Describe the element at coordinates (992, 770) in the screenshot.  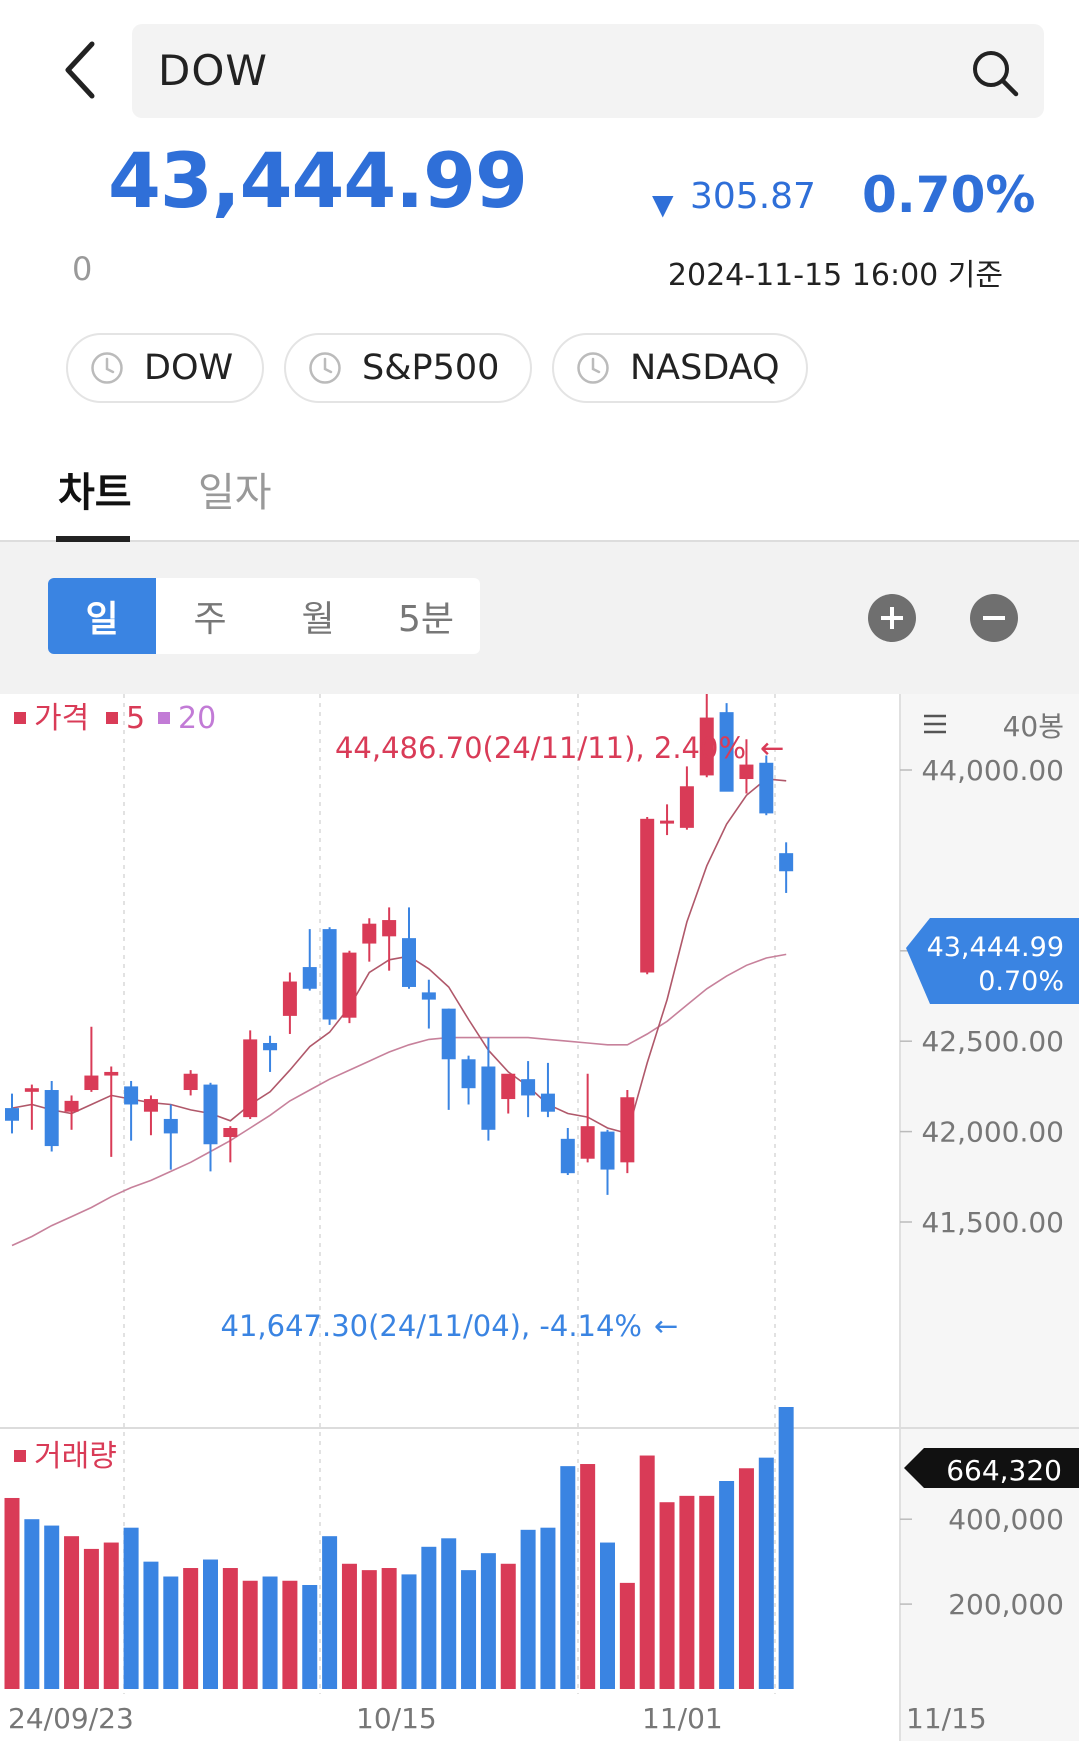
I see `price-tick-label: 44,000.00` at that location.